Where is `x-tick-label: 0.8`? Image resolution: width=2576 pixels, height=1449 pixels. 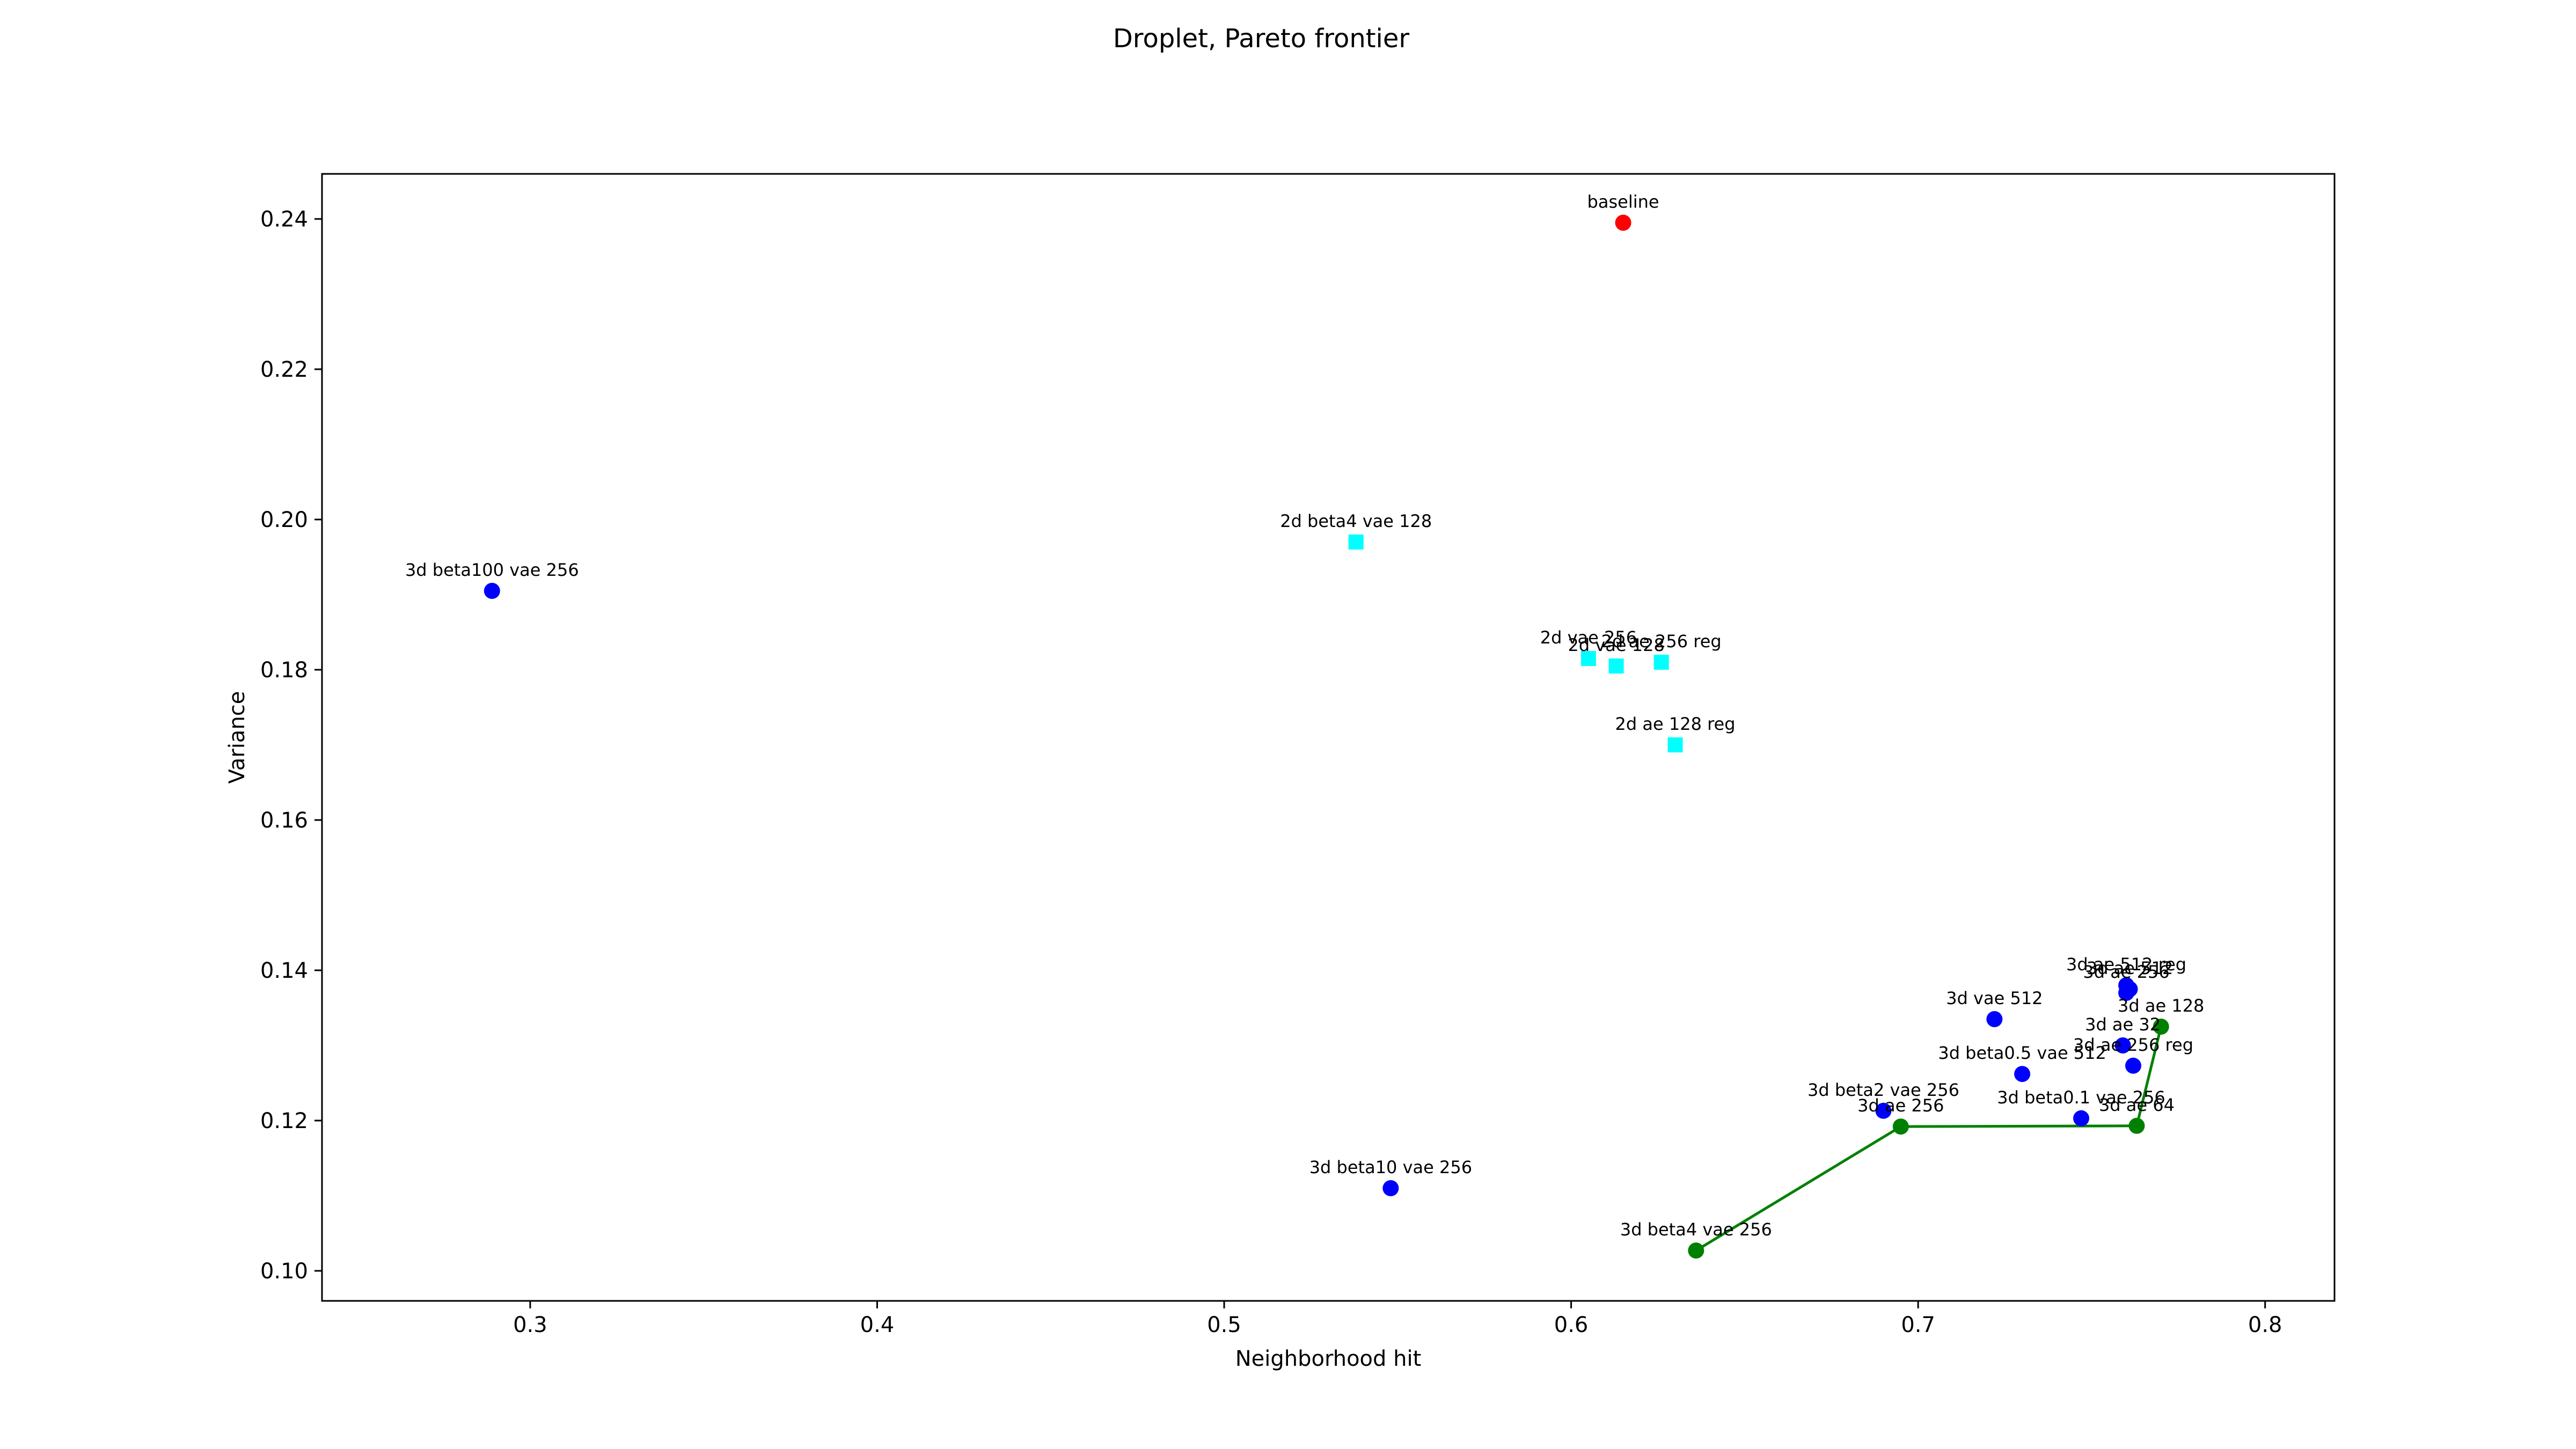
x-tick-label: 0.8 is located at coordinates (2265, 1325).